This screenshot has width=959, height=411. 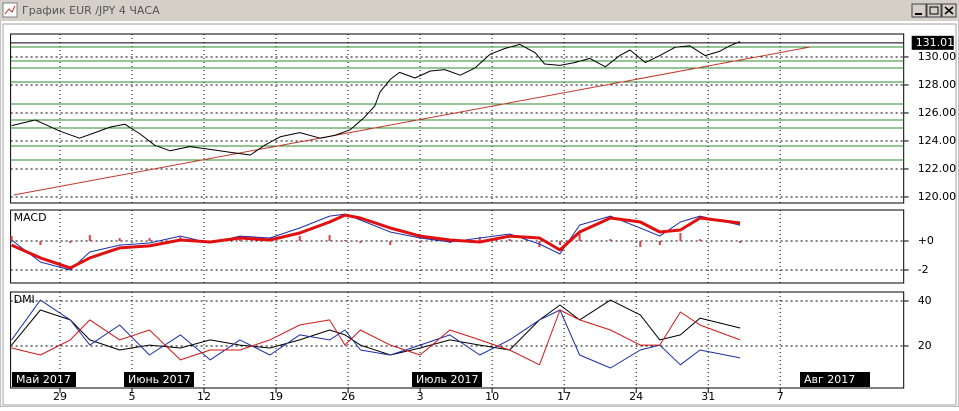 I want to click on x-tick-label: 31, so click(x=708, y=396).